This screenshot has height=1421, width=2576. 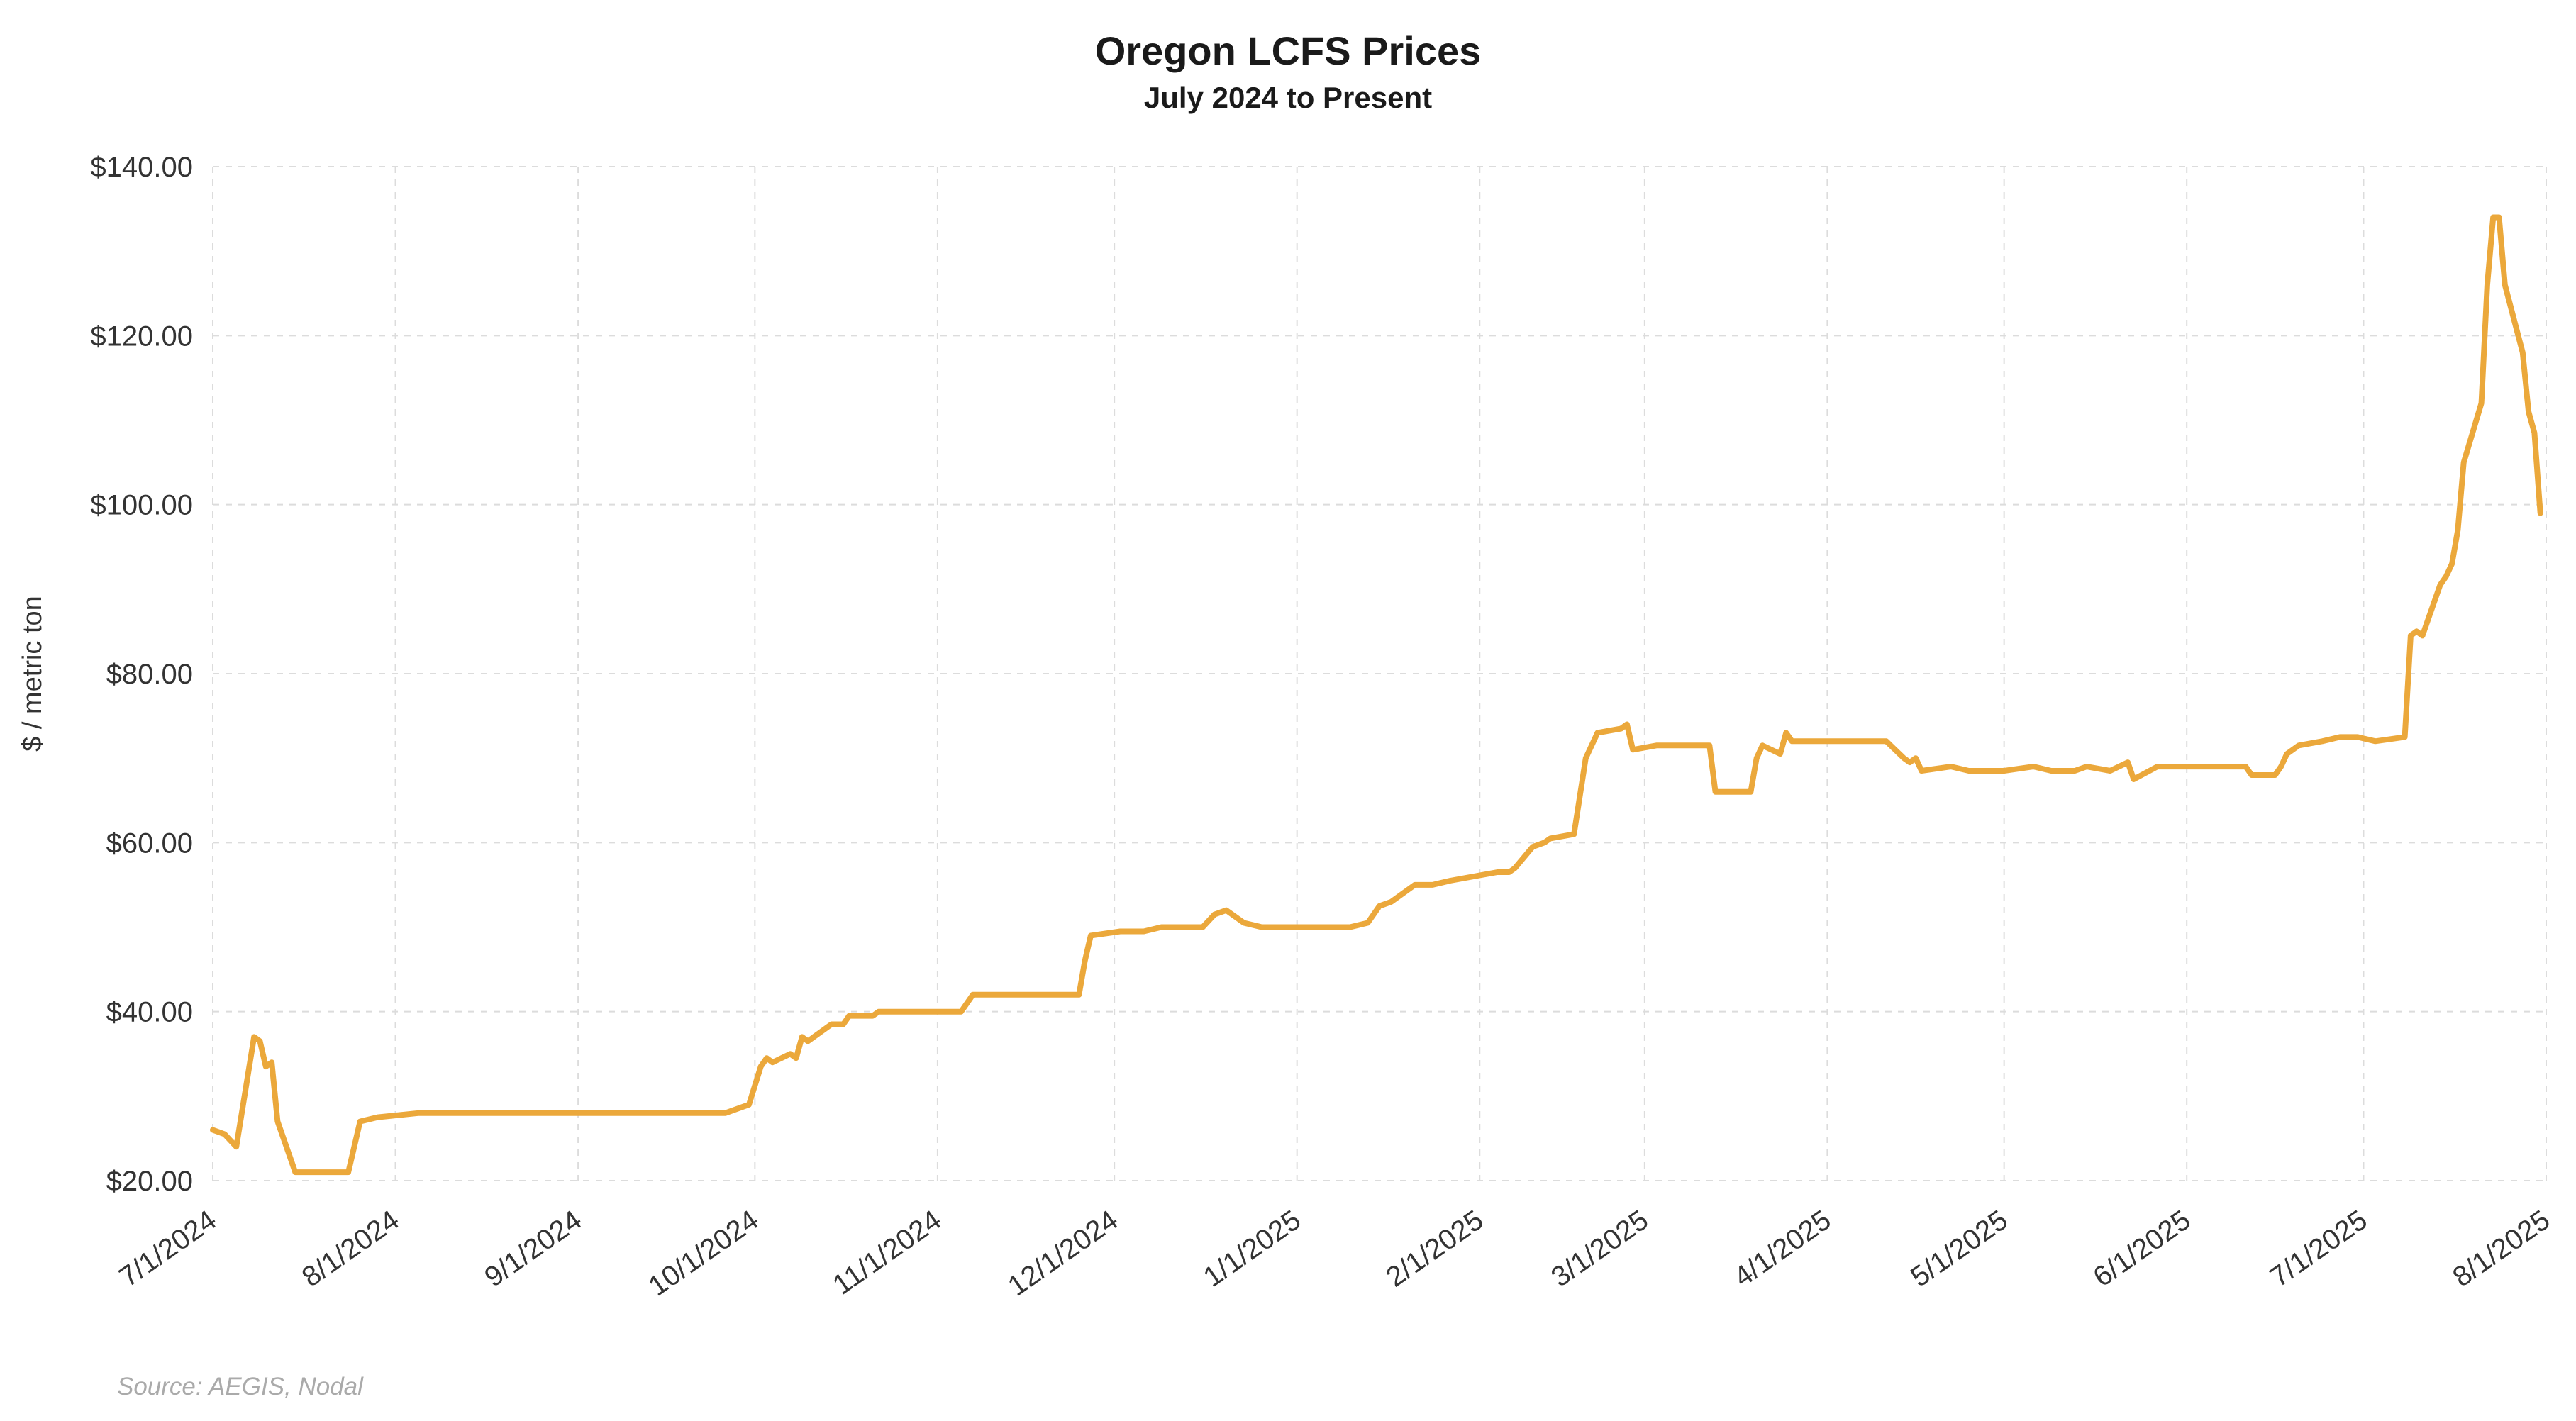 What do you see at coordinates (2142, 1248) in the screenshot?
I see `x-axis-tick-label: 6/1/2025` at bounding box center [2142, 1248].